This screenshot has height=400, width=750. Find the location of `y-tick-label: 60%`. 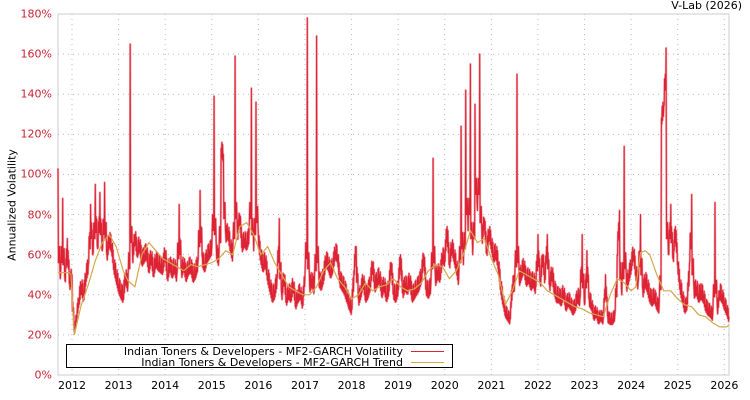

y-tick-label: 60% is located at coordinates (39, 255).